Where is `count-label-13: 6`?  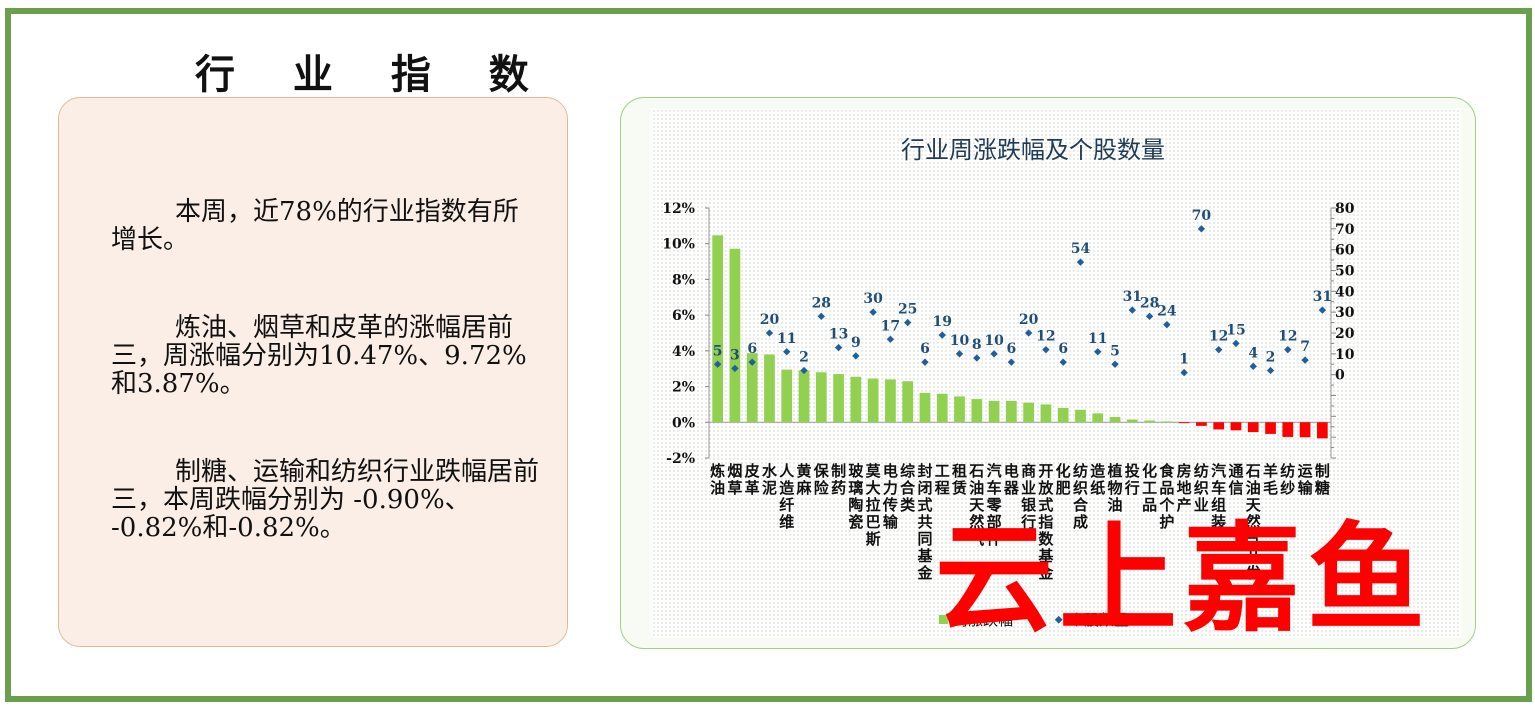 count-label-13: 6 is located at coordinates (925, 349).